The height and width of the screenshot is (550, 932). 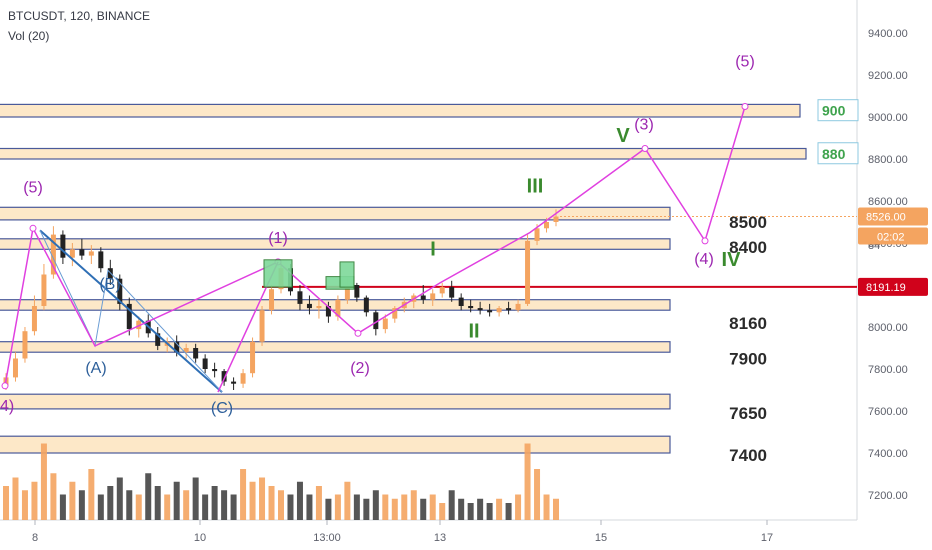 I want to click on wave-label: (4), so click(x=704, y=259).